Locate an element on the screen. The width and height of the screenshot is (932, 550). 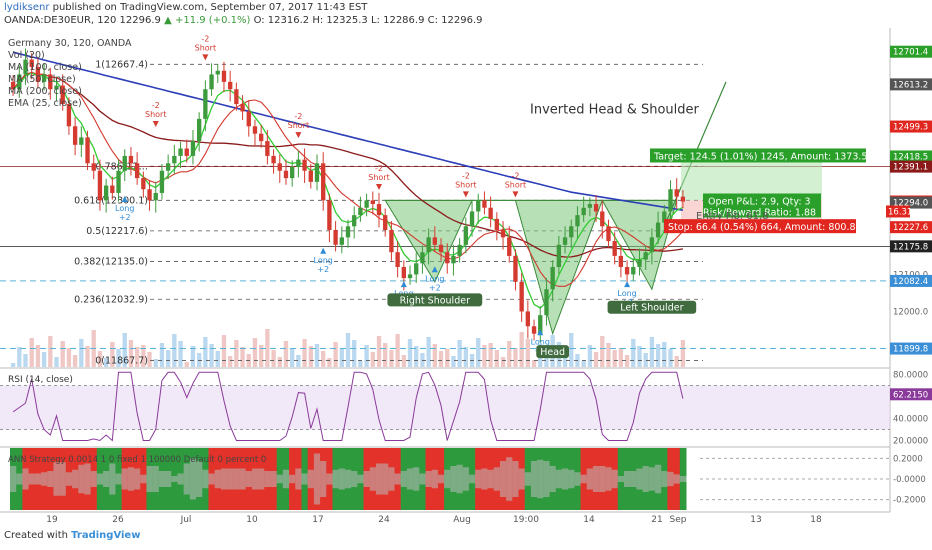
short-arrow-icon is located at coordinates (298, 135).